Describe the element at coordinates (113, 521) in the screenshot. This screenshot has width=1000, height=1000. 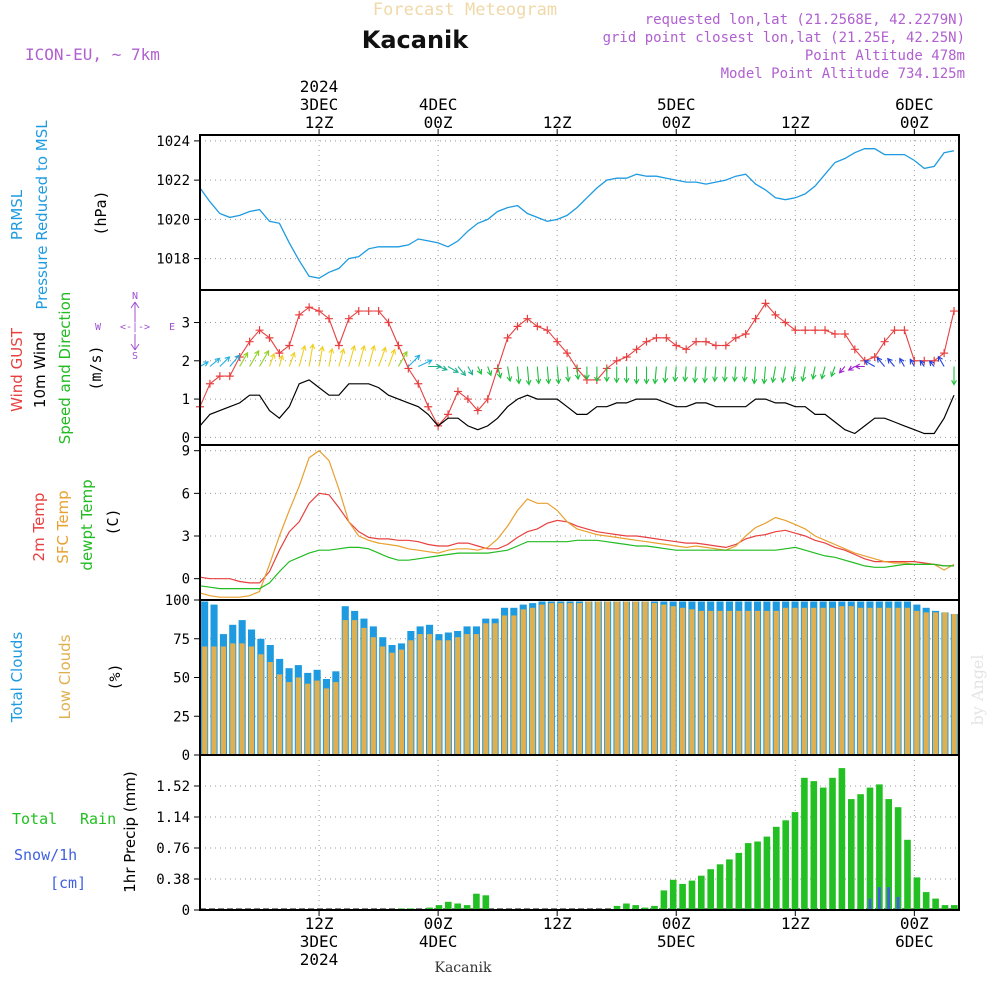
I see `label-c: (C)` at that location.